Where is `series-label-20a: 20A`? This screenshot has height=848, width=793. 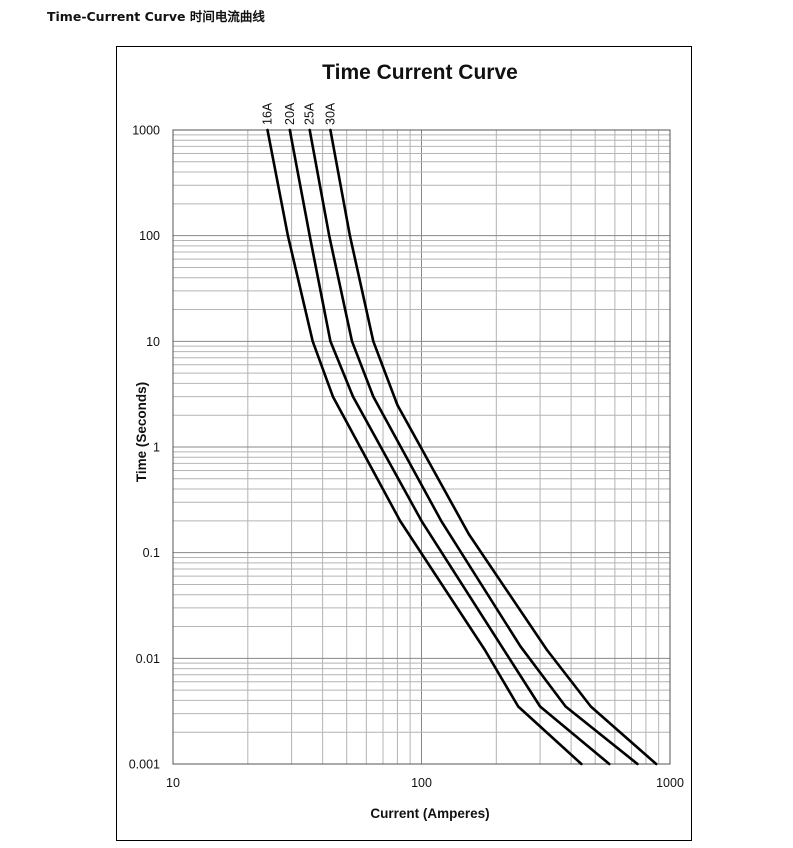
series-label-20a: 20A is located at coordinates (290, 113).